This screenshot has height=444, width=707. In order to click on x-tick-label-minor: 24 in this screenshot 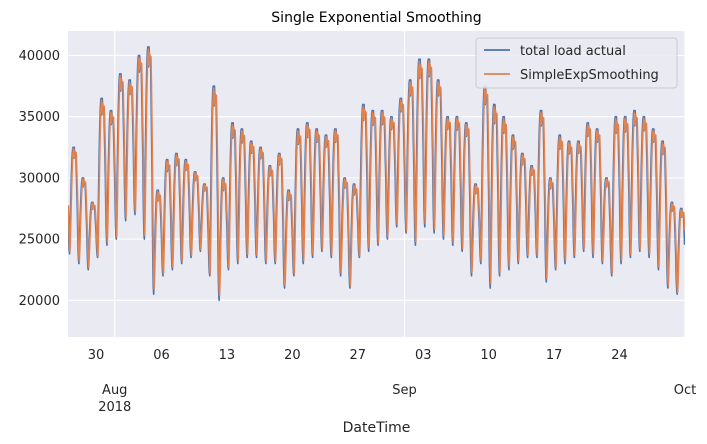, I will do `click(619, 355)`.